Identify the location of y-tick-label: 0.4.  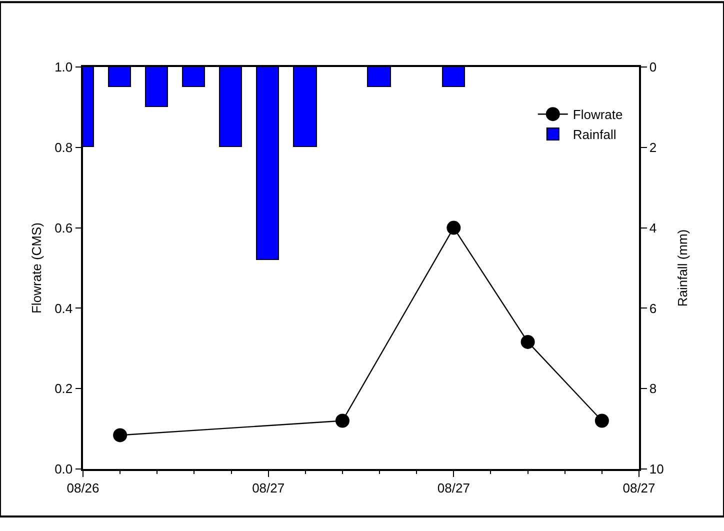
(63, 308).